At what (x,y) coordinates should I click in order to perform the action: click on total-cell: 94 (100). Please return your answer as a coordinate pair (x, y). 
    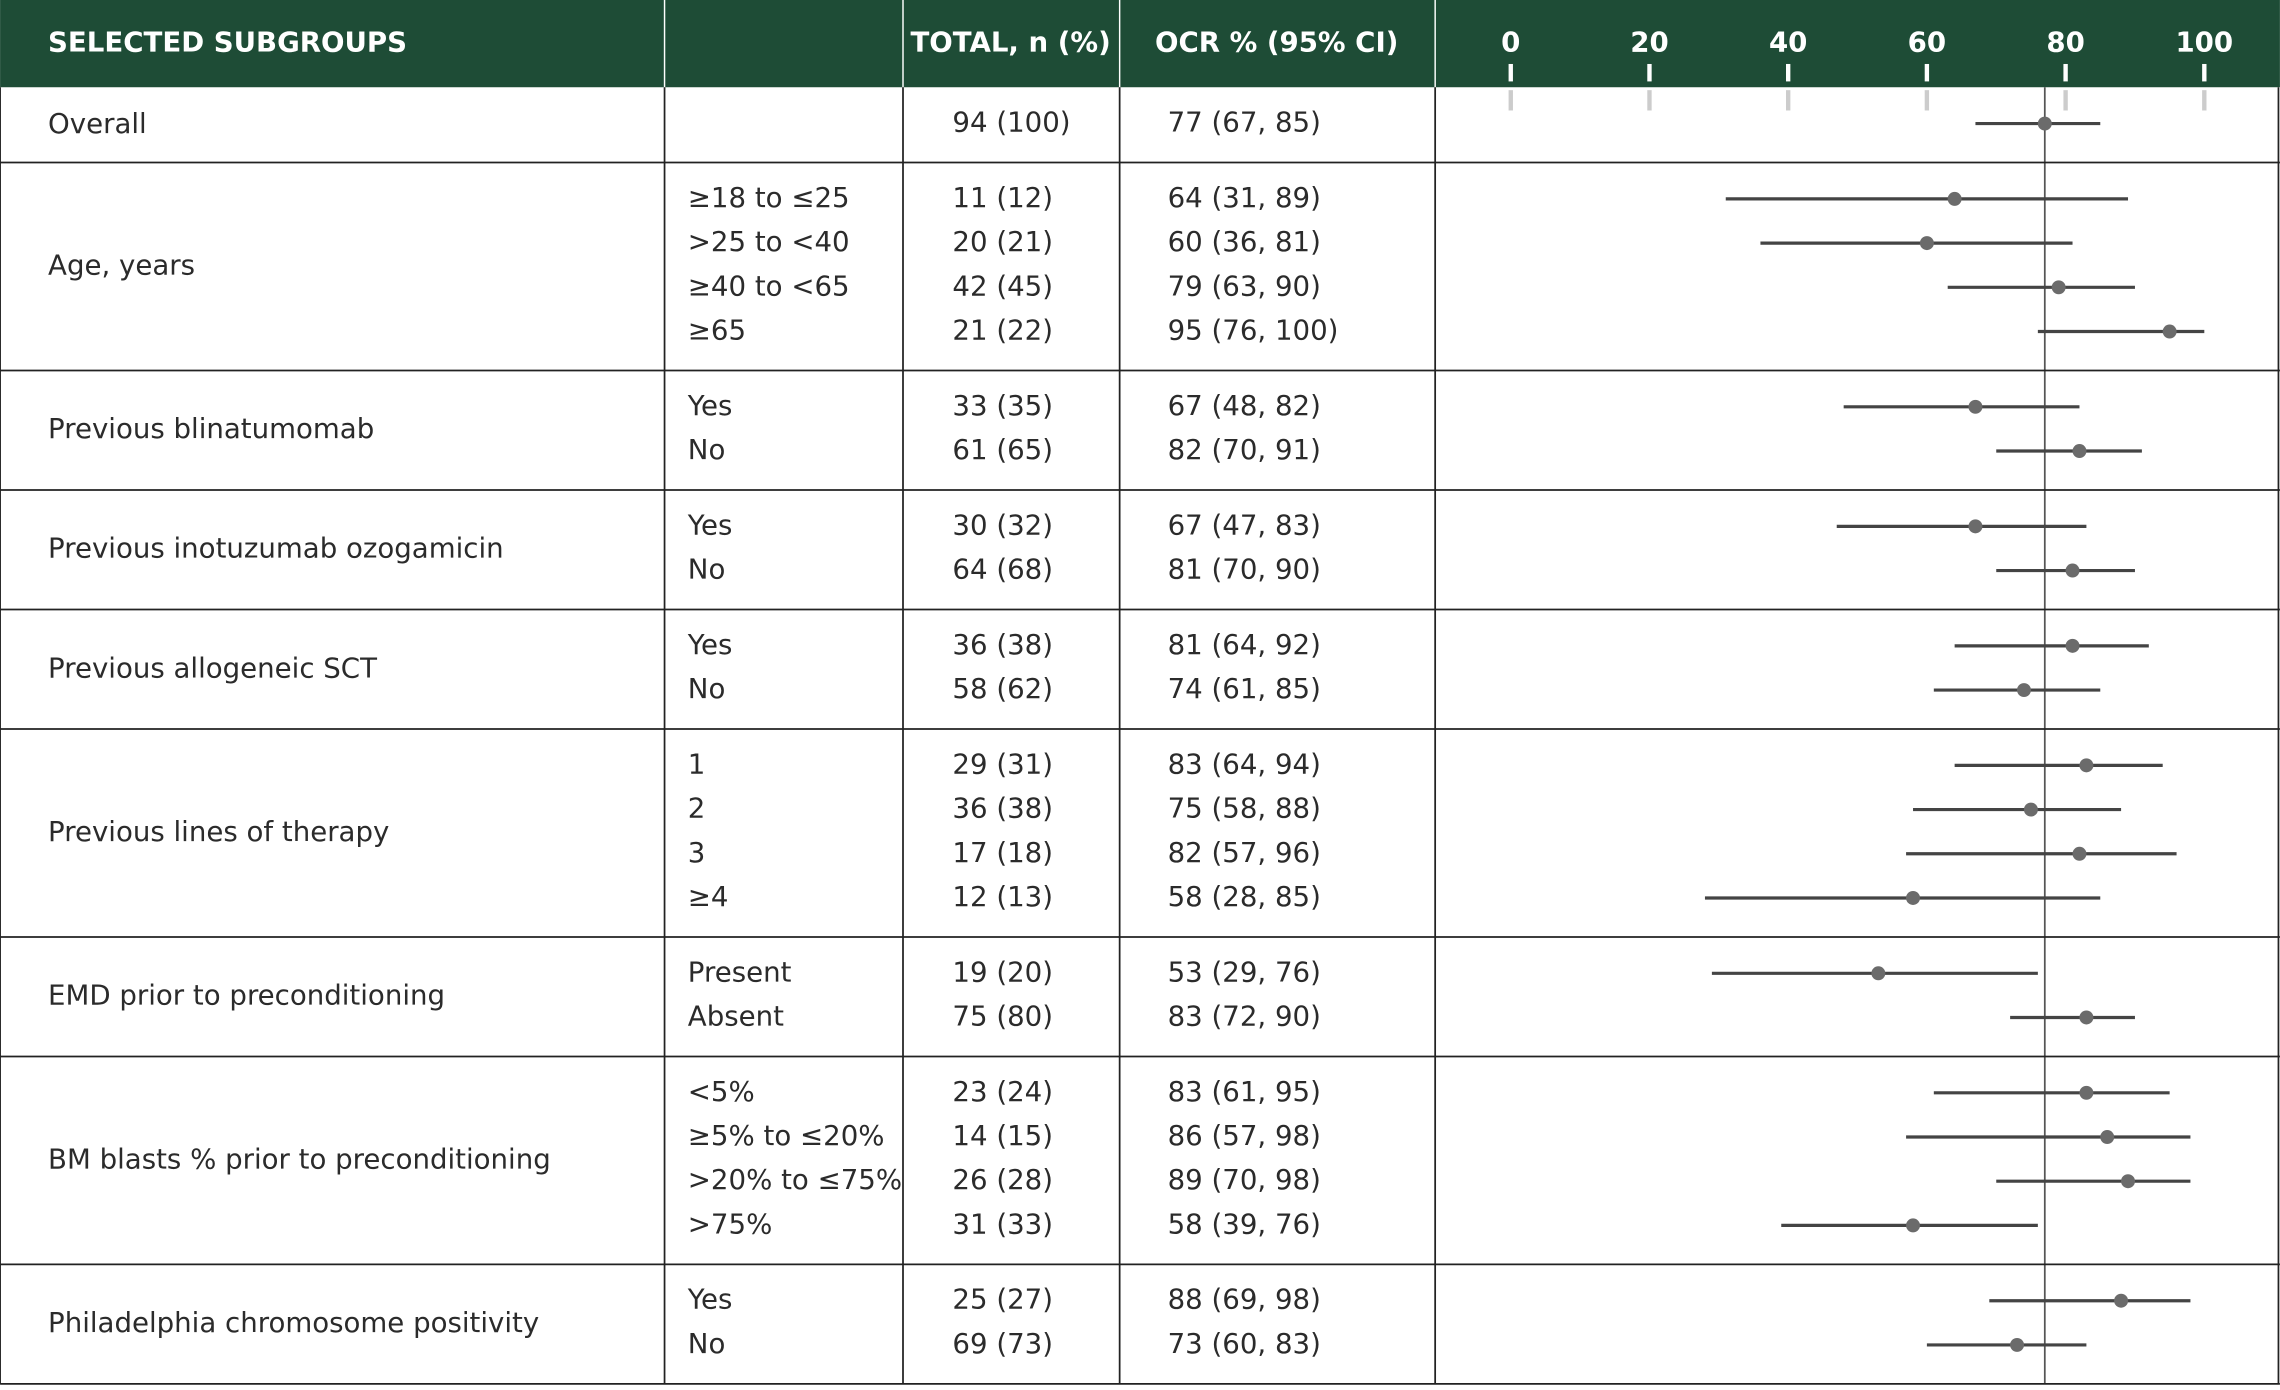
    Looking at the image, I should click on (1011, 122).